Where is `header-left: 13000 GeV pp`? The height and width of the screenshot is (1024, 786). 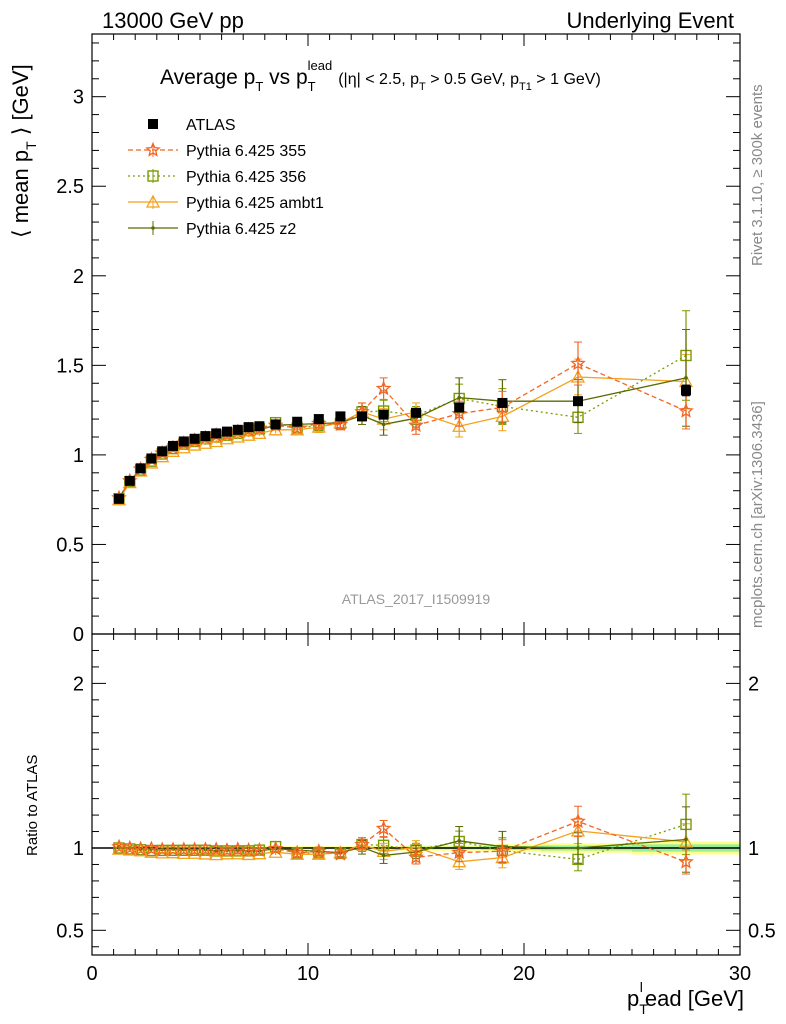 header-left: 13000 GeV pp is located at coordinates (173, 20).